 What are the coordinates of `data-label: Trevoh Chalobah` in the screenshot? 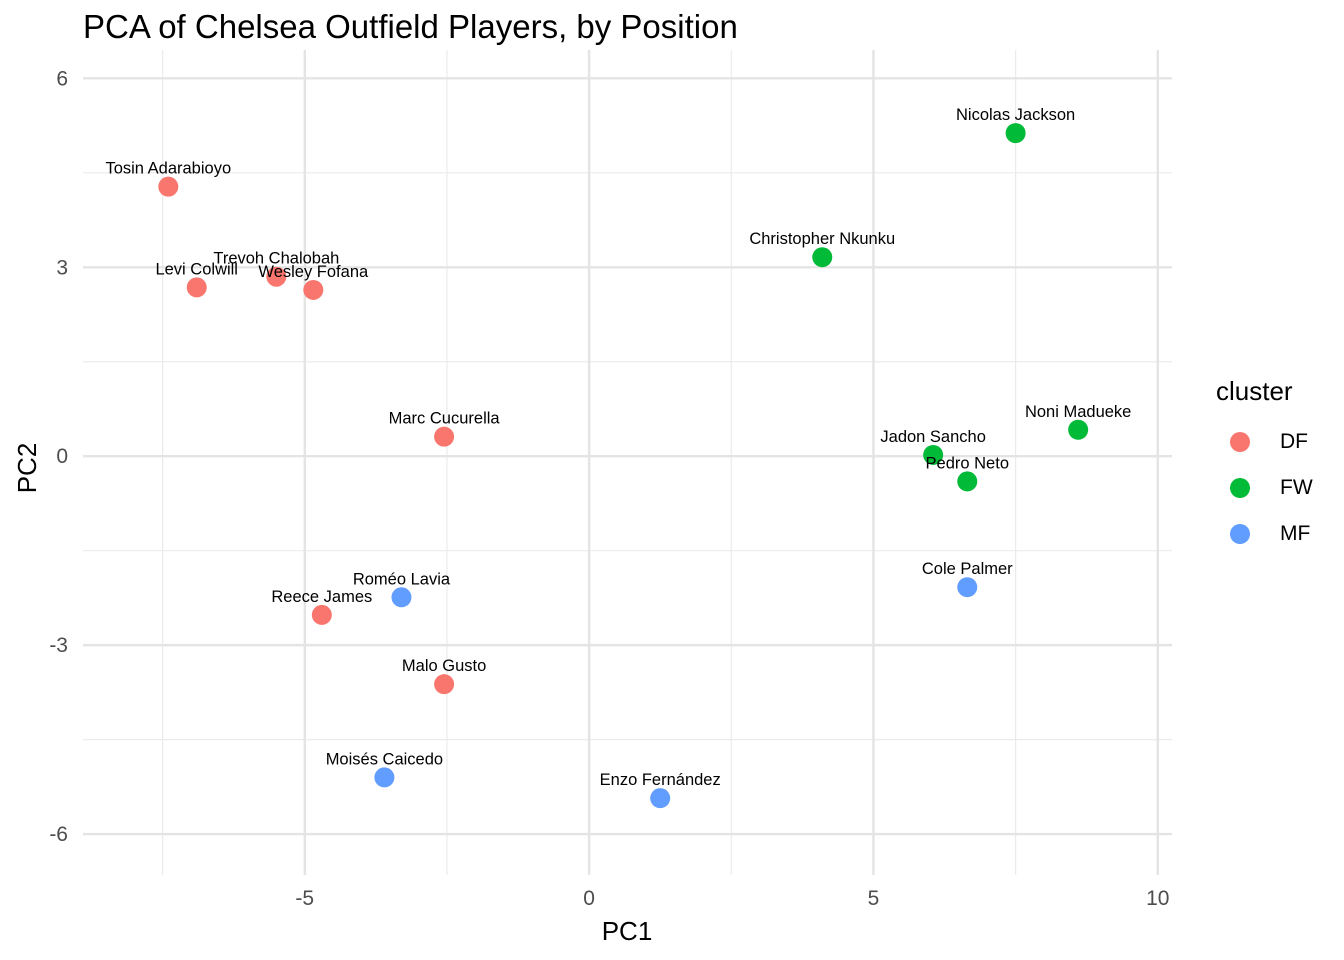 It's located at (276, 259).